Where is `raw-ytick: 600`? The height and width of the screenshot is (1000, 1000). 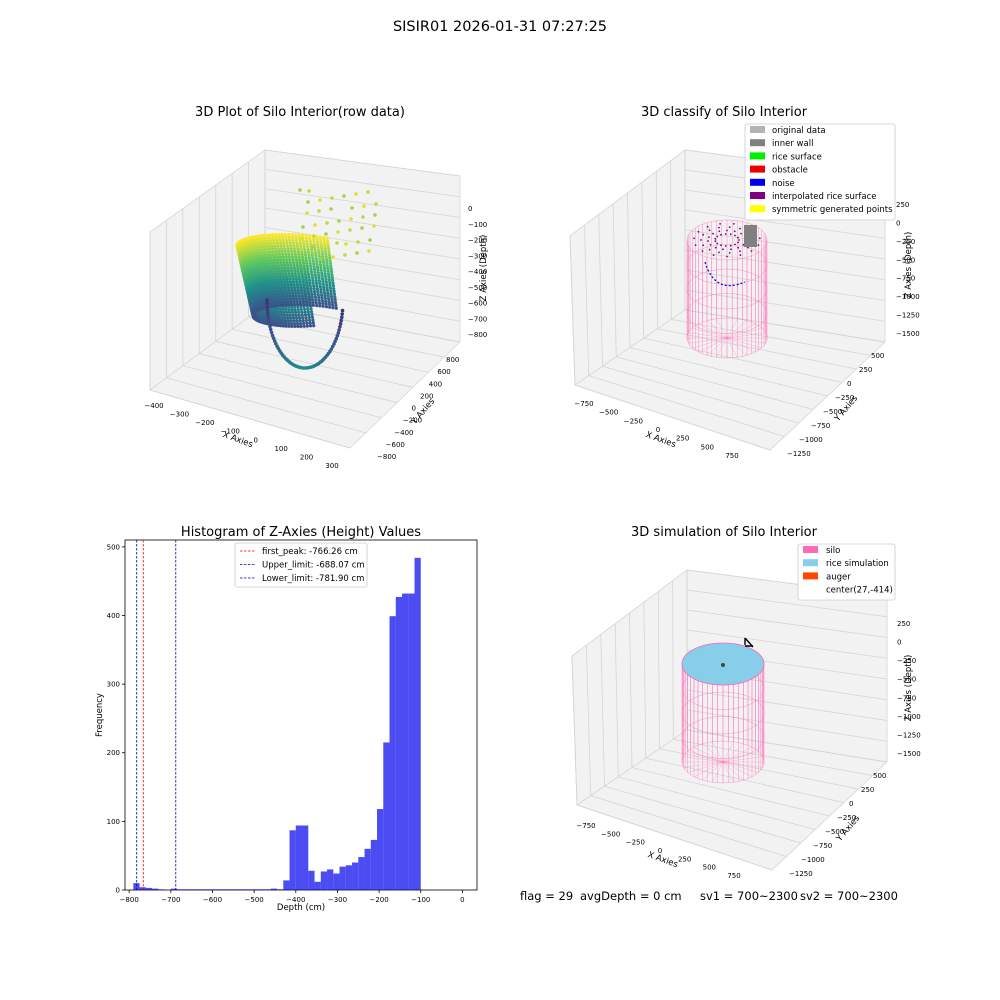 raw-ytick: 600 is located at coordinates (443, 372).